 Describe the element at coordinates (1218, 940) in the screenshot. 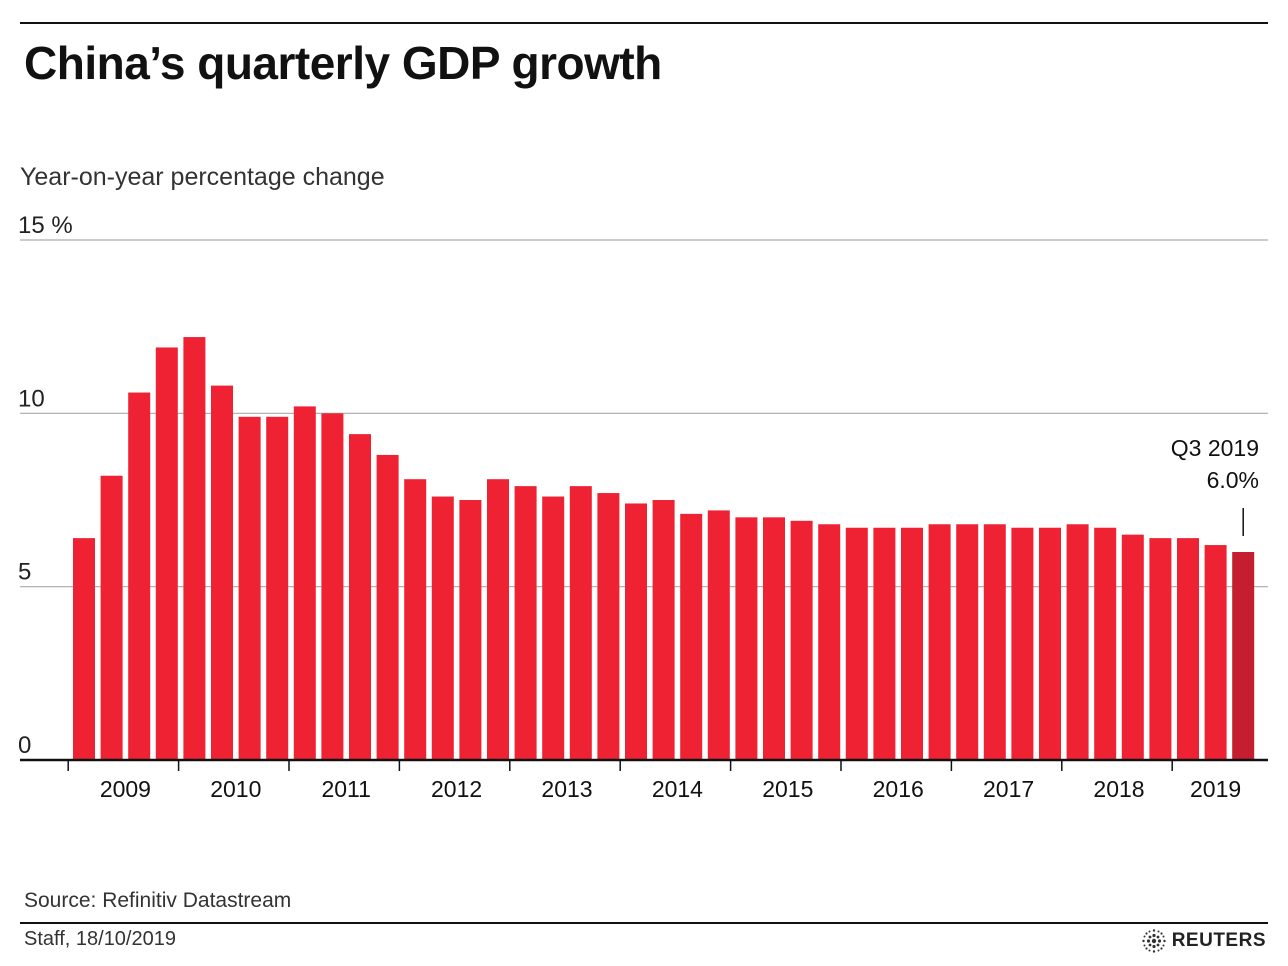

I see `brand-name: REUTERS` at that location.